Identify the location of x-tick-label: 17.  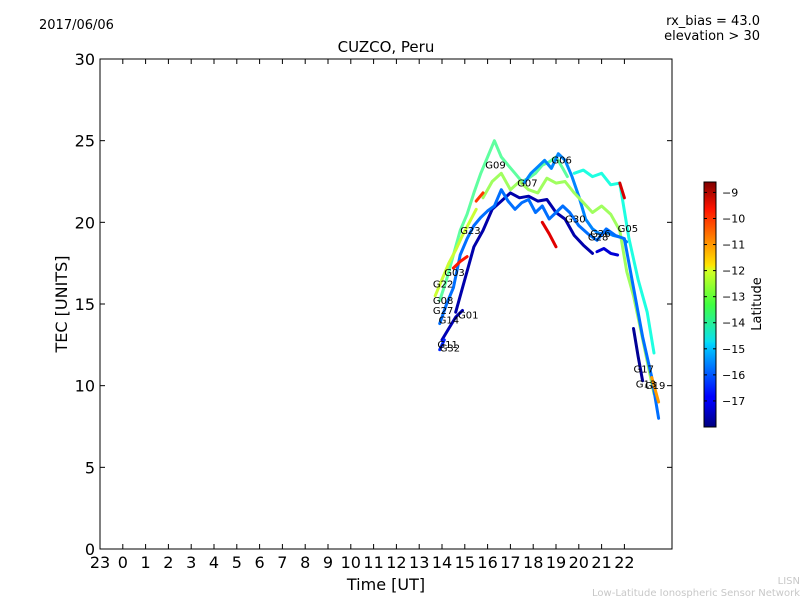
(510, 562).